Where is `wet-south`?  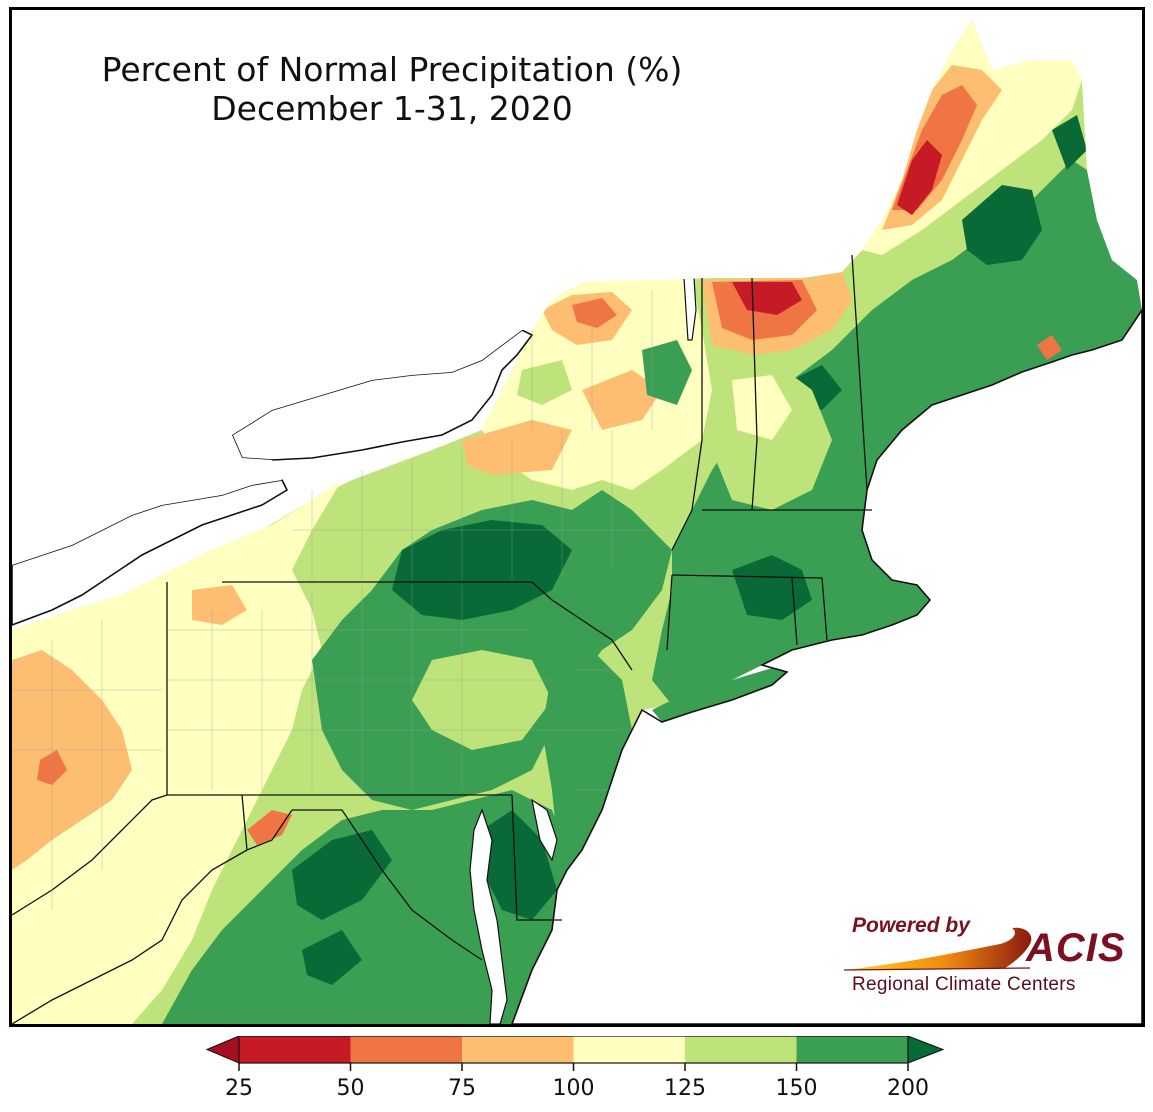
wet-south is located at coordinates (367, 907).